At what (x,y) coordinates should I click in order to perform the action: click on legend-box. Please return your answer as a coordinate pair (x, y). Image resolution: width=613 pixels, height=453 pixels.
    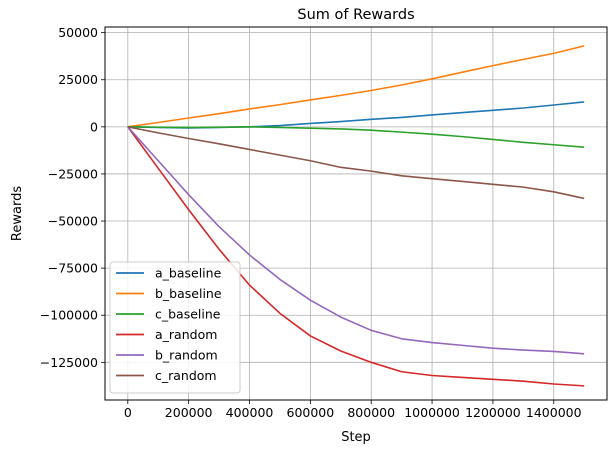
    Looking at the image, I should click on (175, 327).